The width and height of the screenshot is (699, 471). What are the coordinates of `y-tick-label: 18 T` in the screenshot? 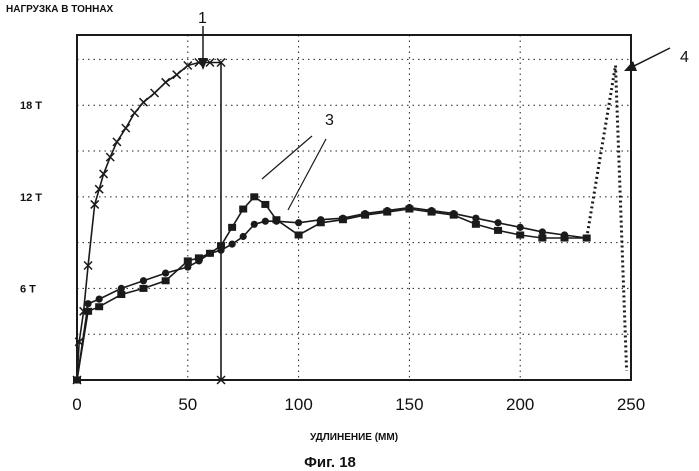 It's located at (31, 106).